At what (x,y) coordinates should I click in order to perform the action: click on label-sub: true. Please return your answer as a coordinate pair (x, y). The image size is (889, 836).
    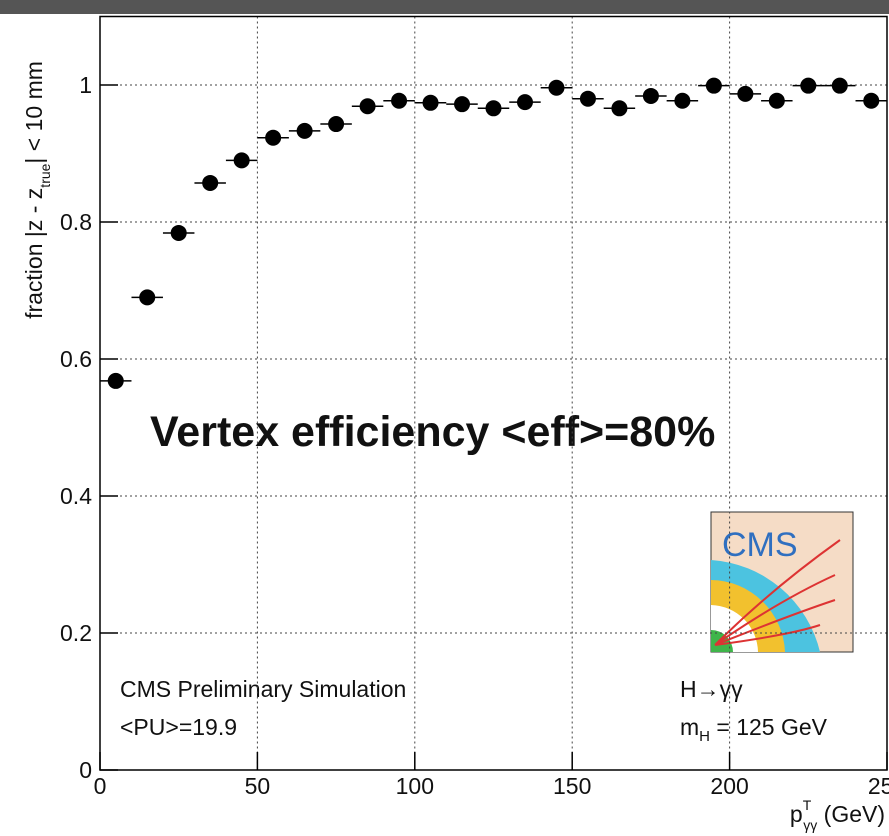
    Looking at the image, I should click on (45, 175).